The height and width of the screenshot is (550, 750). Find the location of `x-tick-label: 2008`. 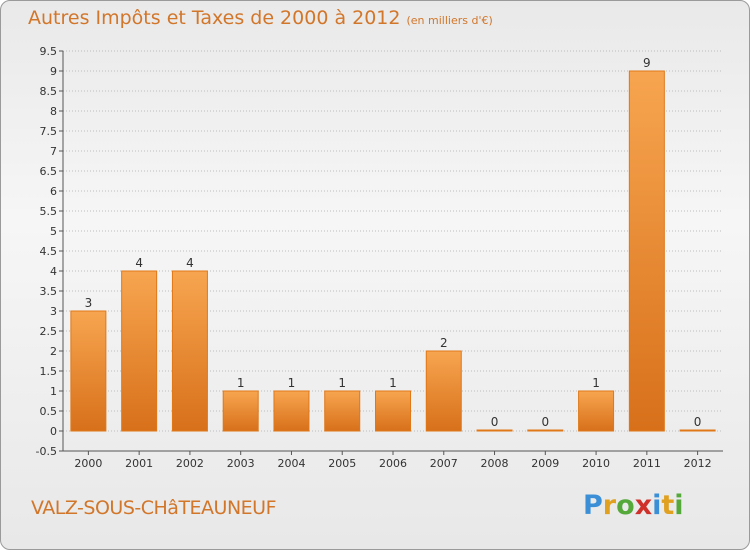

x-tick-label: 2008 is located at coordinates (495, 463).